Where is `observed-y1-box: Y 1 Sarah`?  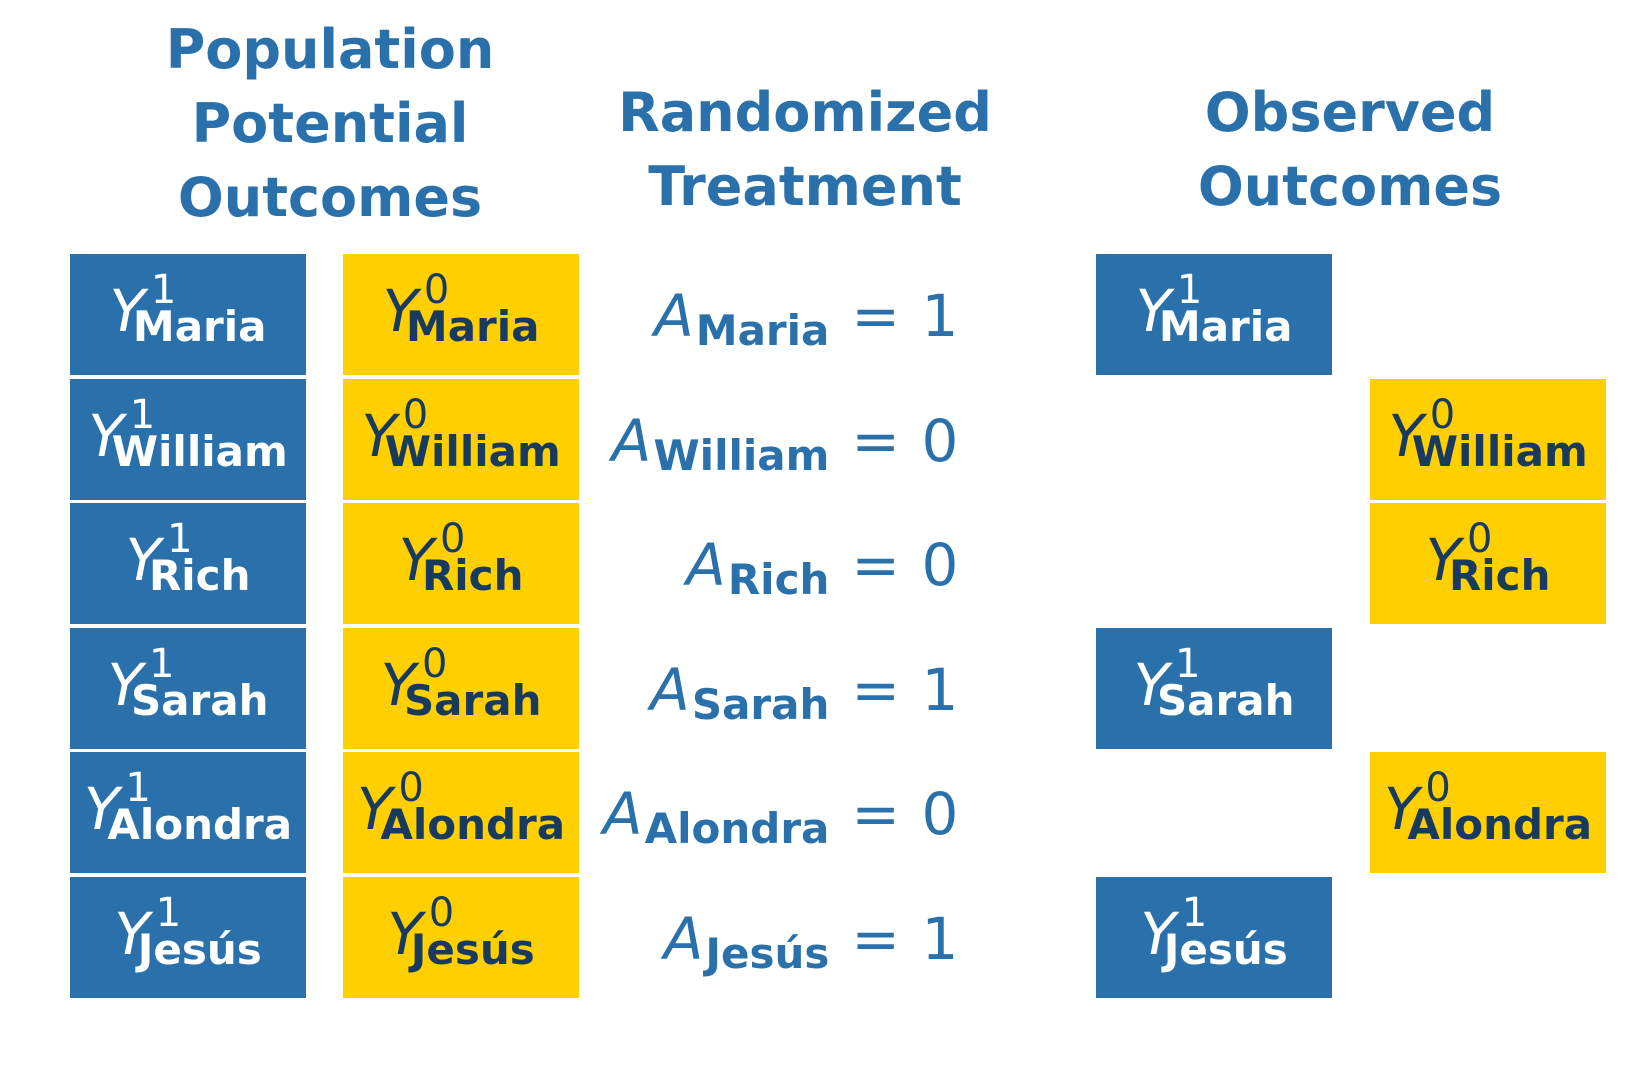 observed-y1-box: Y 1 Sarah is located at coordinates (1214, 688).